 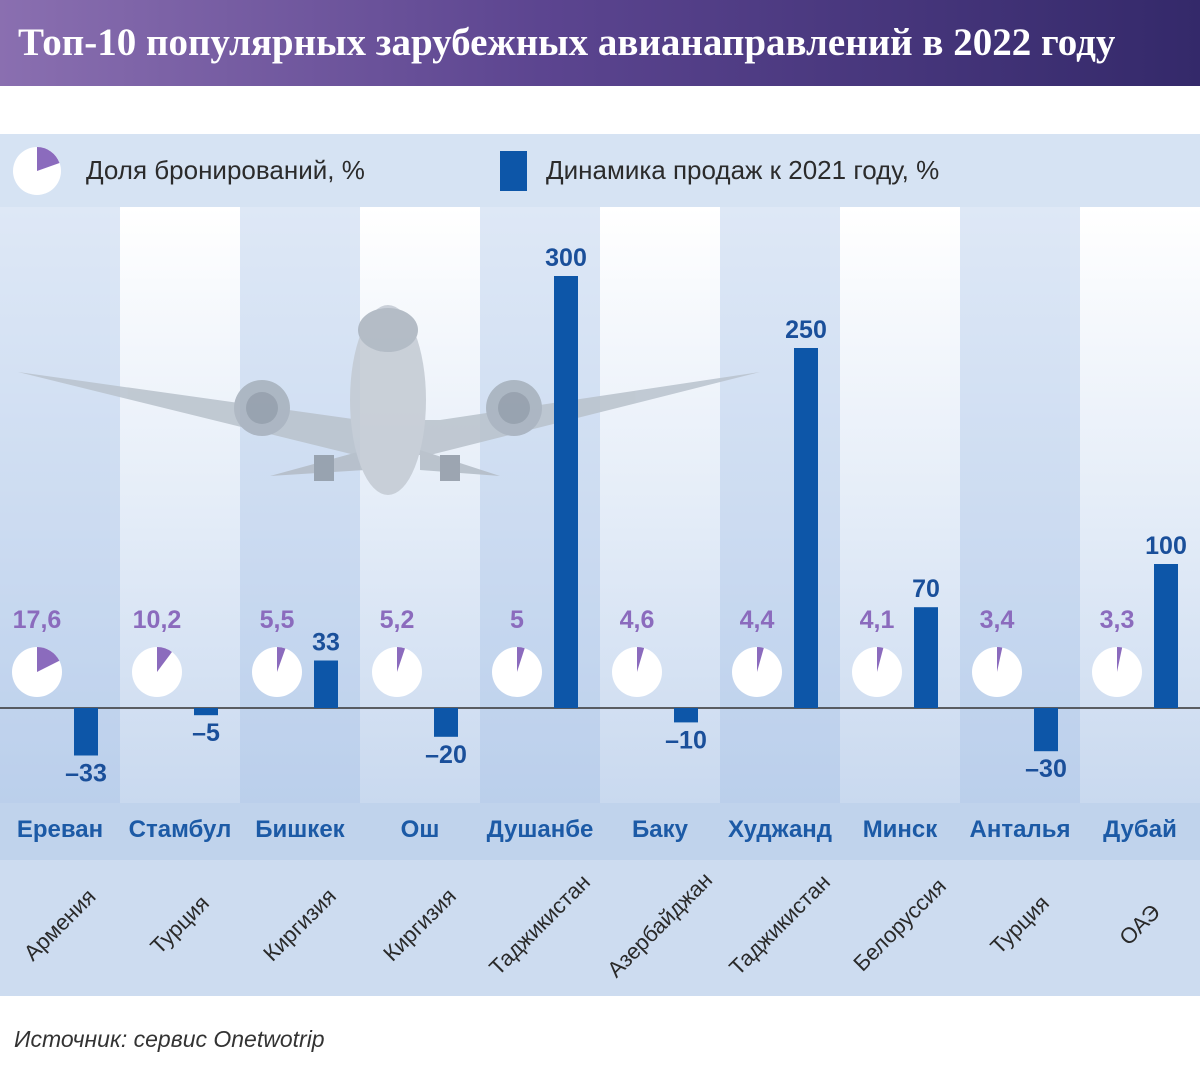 I want to click on source-note: Источник: сервис Onetwotrip, so click(x=169, y=1039).